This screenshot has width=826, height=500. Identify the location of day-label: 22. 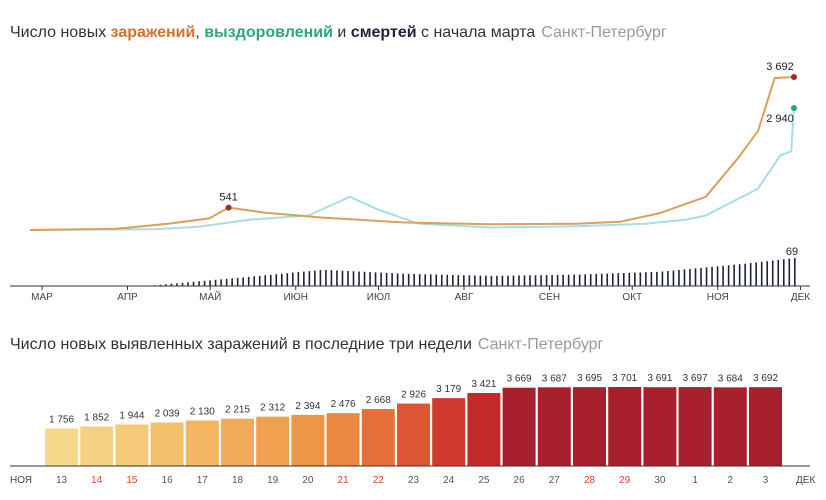
(379, 480).